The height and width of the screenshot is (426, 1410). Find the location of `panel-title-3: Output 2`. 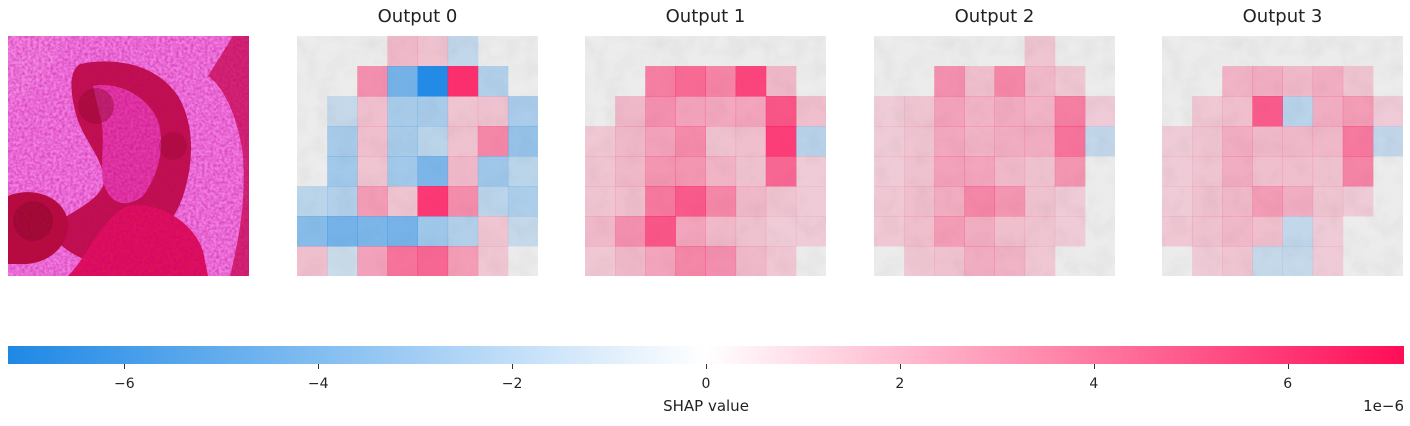

panel-title-3: Output 2 is located at coordinates (994, 16).